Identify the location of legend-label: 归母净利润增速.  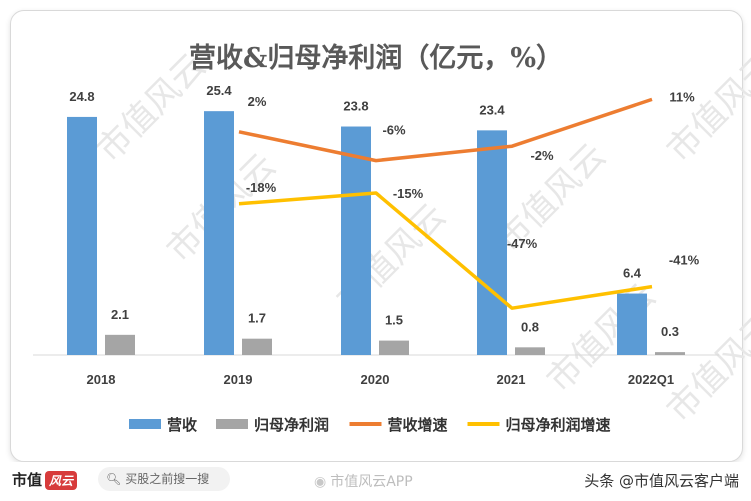
(558, 425).